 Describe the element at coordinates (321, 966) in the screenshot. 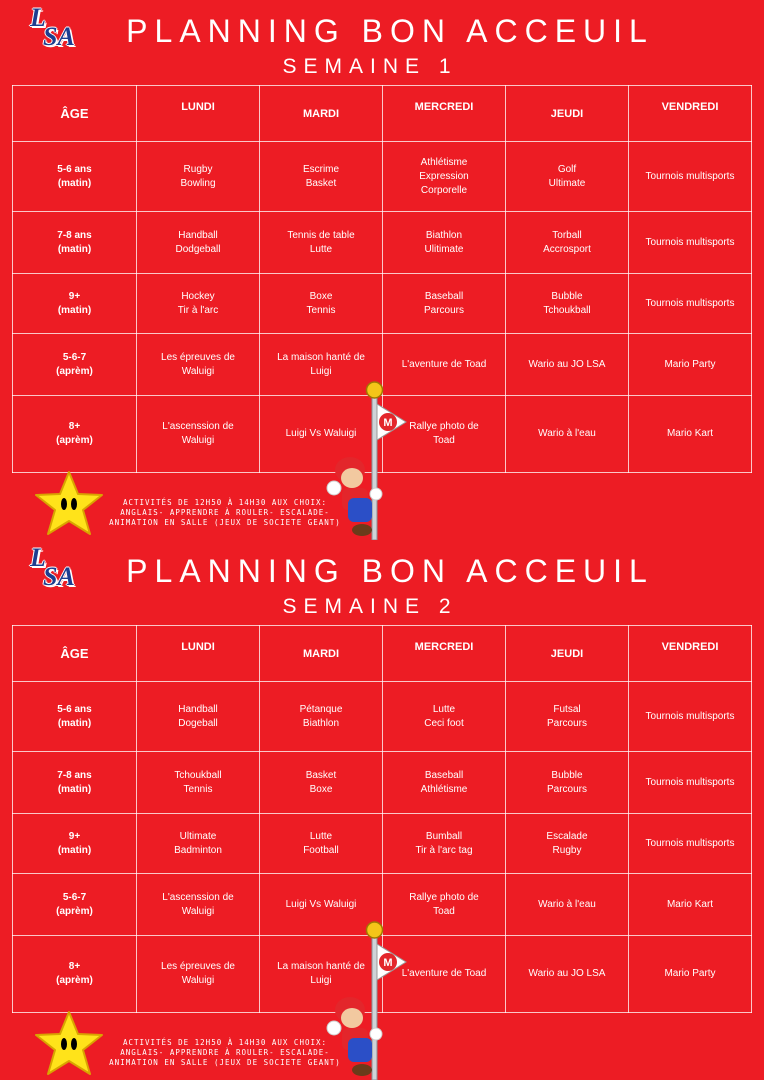

I see `activity-line: La maison hanté de` at that location.